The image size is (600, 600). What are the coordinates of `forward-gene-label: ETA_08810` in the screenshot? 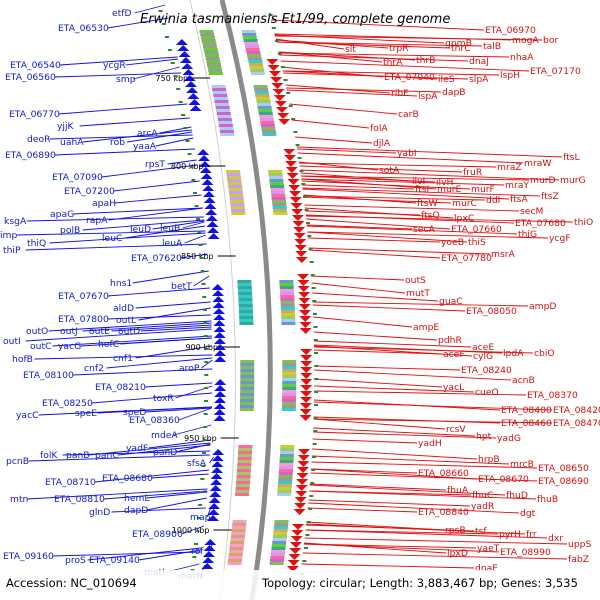 It's located at (79, 499).